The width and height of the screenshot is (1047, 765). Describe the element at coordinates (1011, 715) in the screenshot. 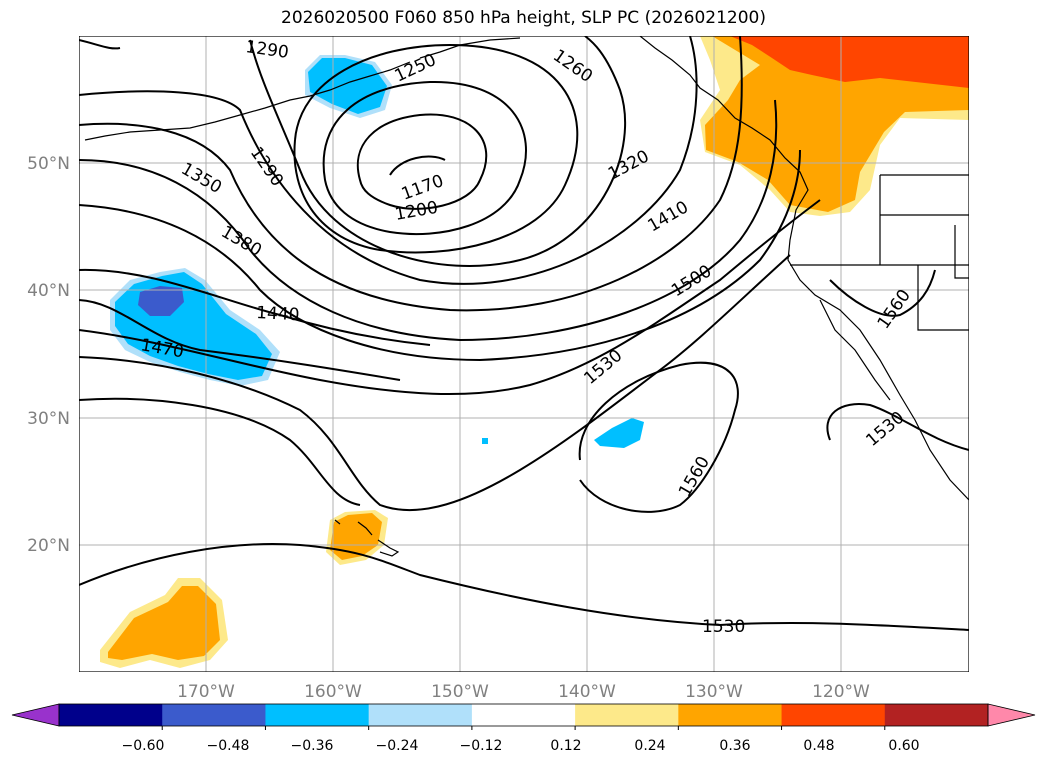

I see `colorbar-extend-high` at that location.